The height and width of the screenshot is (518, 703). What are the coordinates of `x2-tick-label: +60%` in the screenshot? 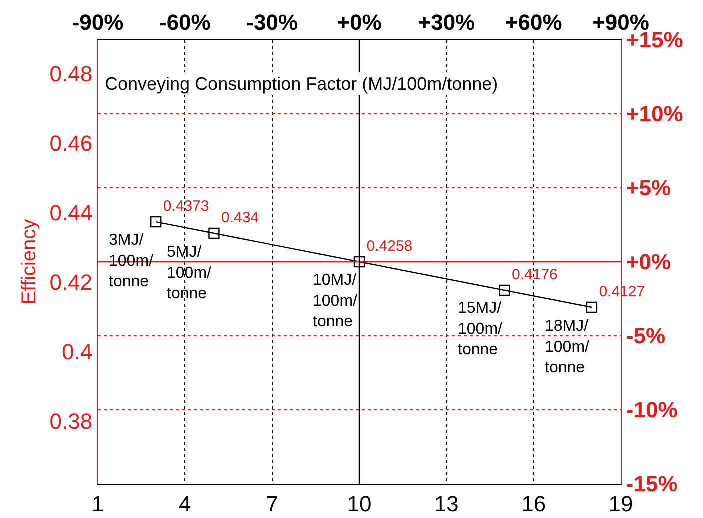 It's located at (533, 23).